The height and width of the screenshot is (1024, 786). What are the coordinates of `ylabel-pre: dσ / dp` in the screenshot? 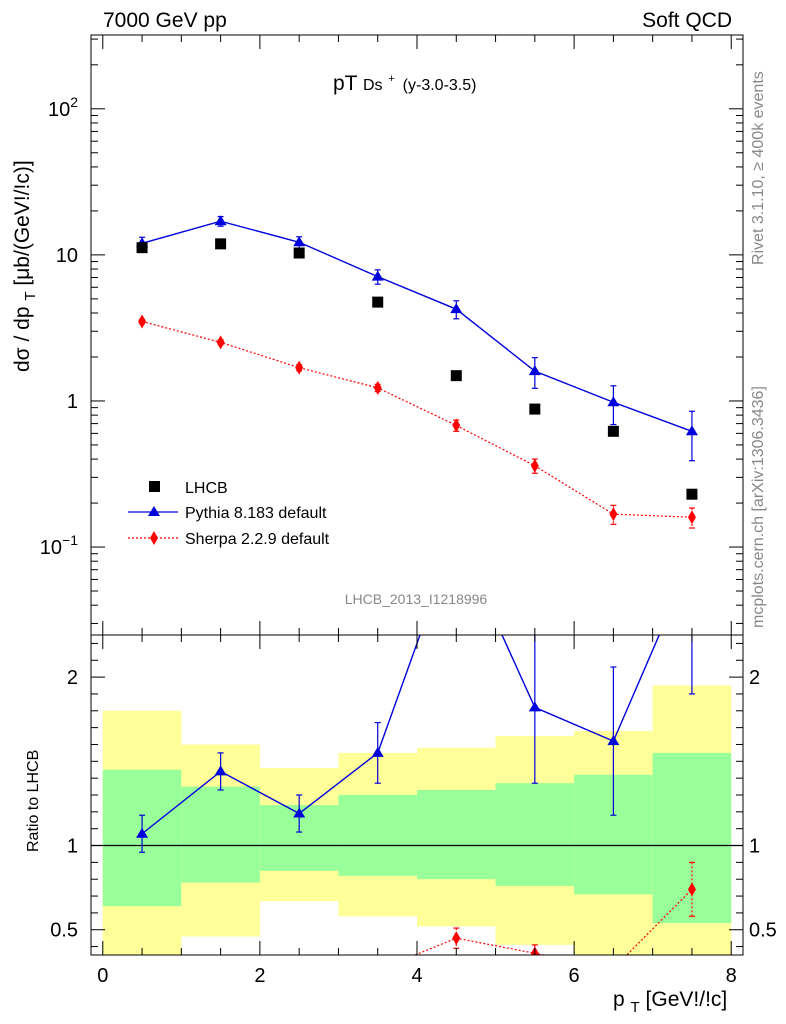 It's located at (22, 339).